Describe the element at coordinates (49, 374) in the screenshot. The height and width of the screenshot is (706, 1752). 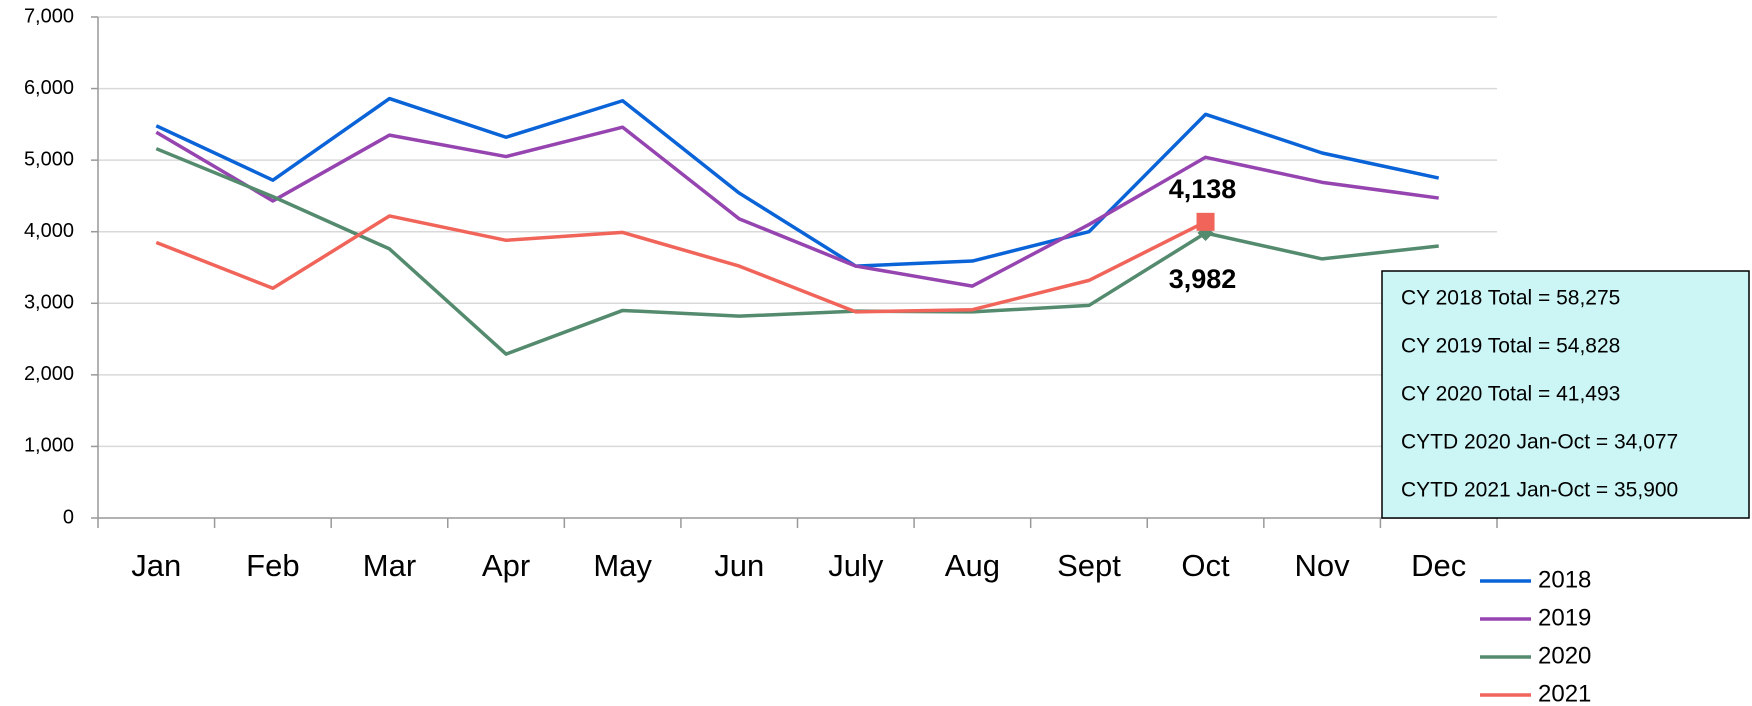
I see `y-tick-label: 2,000` at that location.